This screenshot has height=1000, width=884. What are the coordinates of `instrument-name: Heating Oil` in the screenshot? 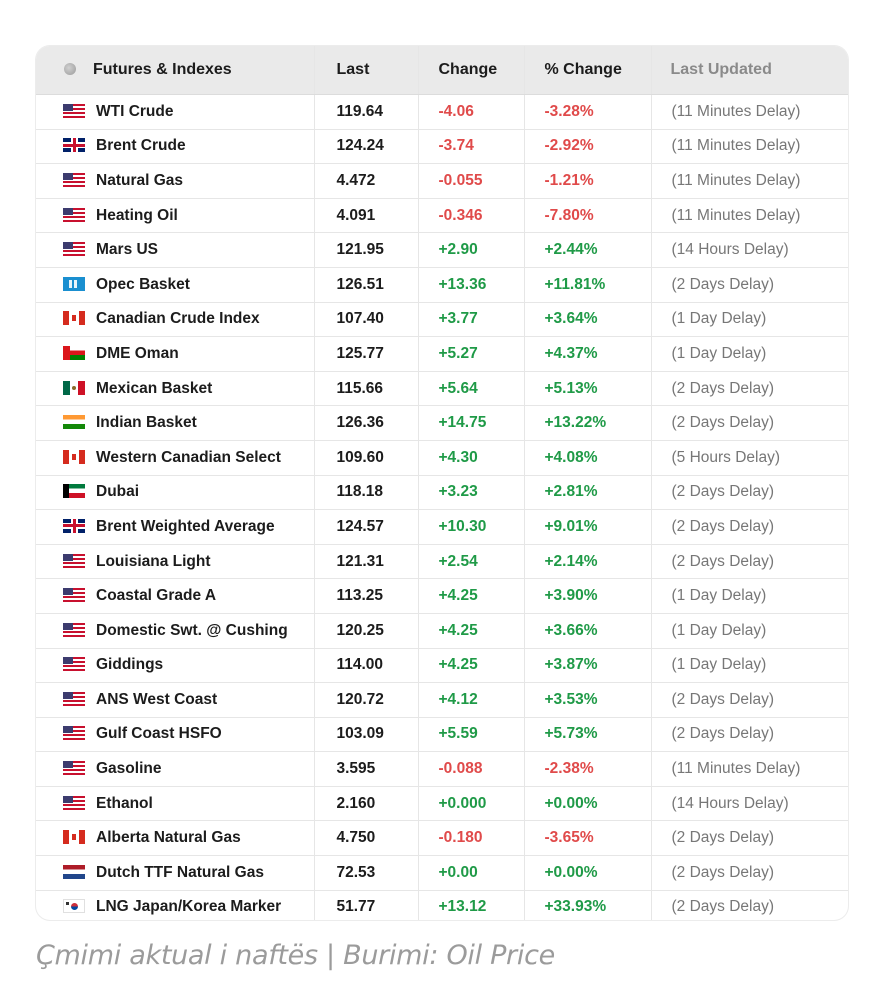 It's located at (137, 215).